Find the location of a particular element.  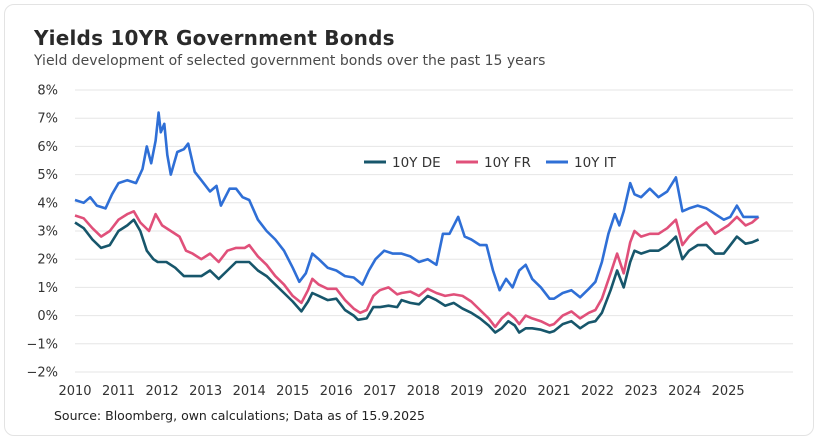

y-tick-label: 5% is located at coordinates (47, 175).